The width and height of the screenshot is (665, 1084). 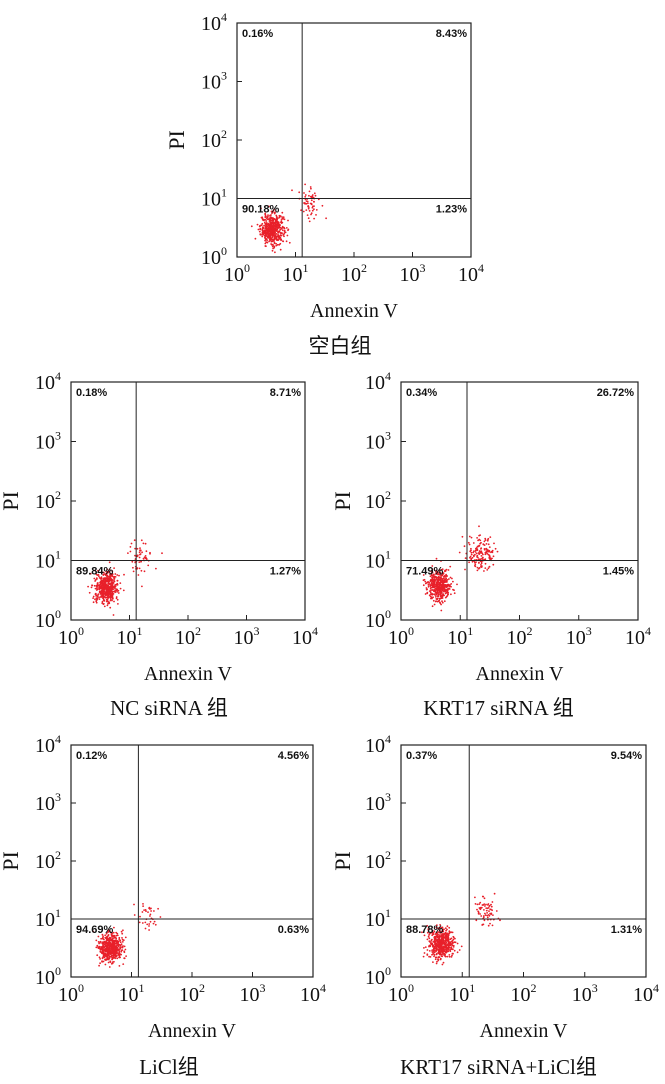 I want to click on x-tick-label: 10⁰, so click(x=401, y=636).